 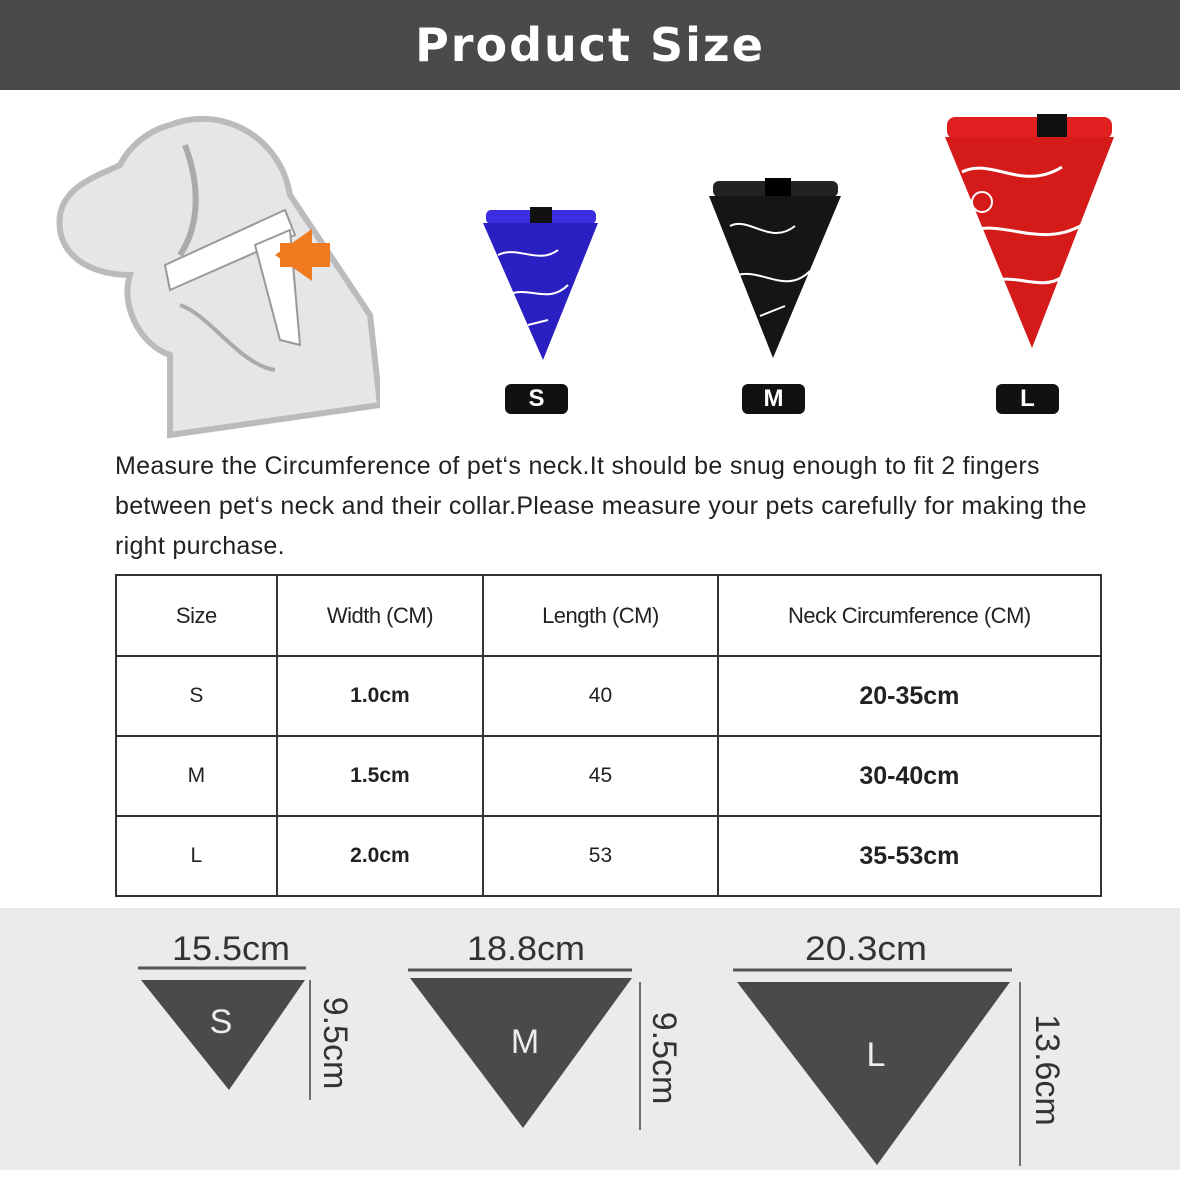 I want to click on width-label-l: 20.3cm, so click(x=866, y=949).